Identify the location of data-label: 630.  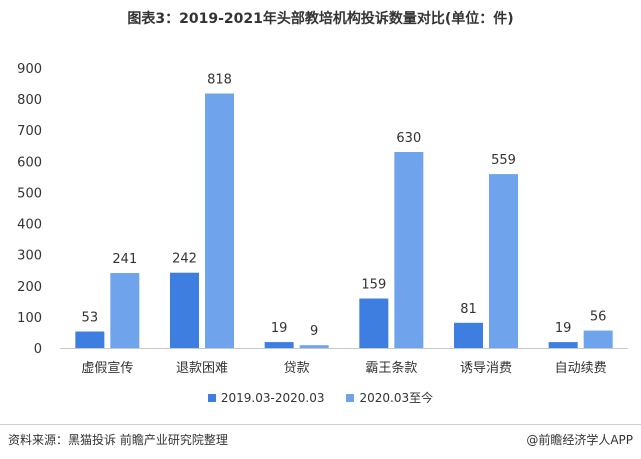
(408, 138).